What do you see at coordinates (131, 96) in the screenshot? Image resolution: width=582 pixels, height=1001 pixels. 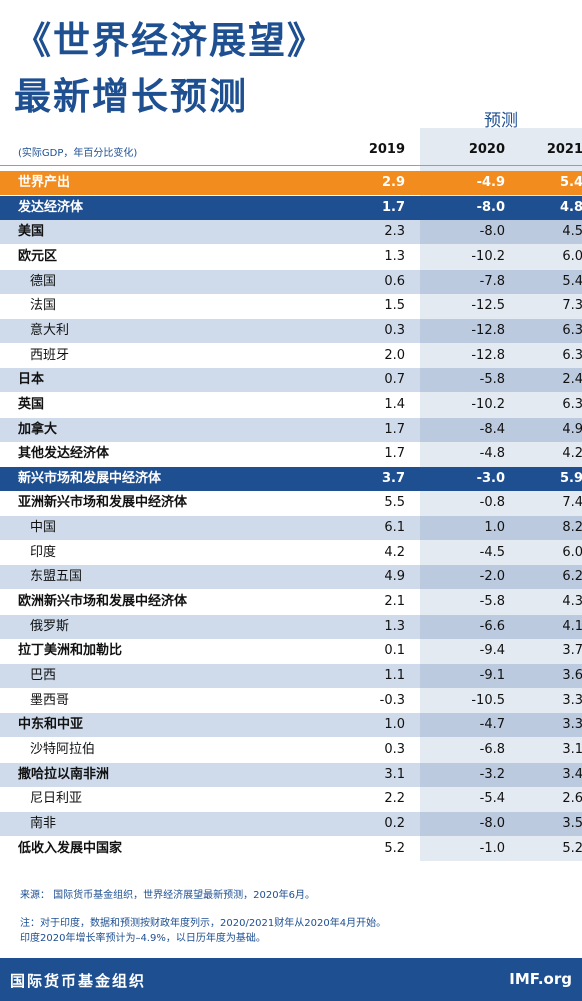 I see `title: 最新增长预测` at bounding box center [131, 96].